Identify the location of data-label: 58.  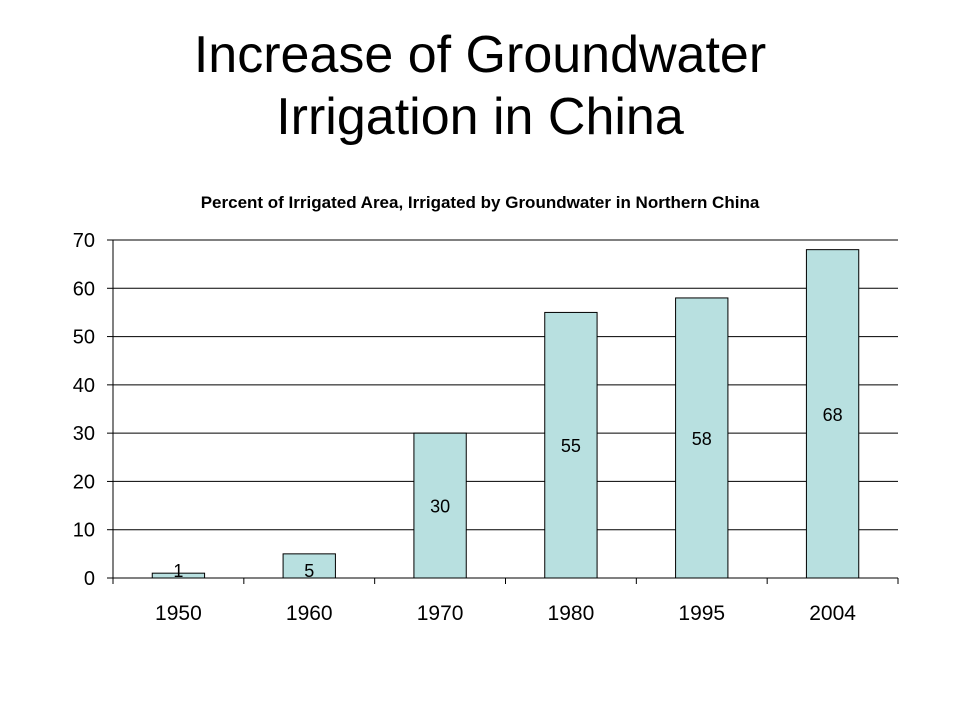
(702, 439).